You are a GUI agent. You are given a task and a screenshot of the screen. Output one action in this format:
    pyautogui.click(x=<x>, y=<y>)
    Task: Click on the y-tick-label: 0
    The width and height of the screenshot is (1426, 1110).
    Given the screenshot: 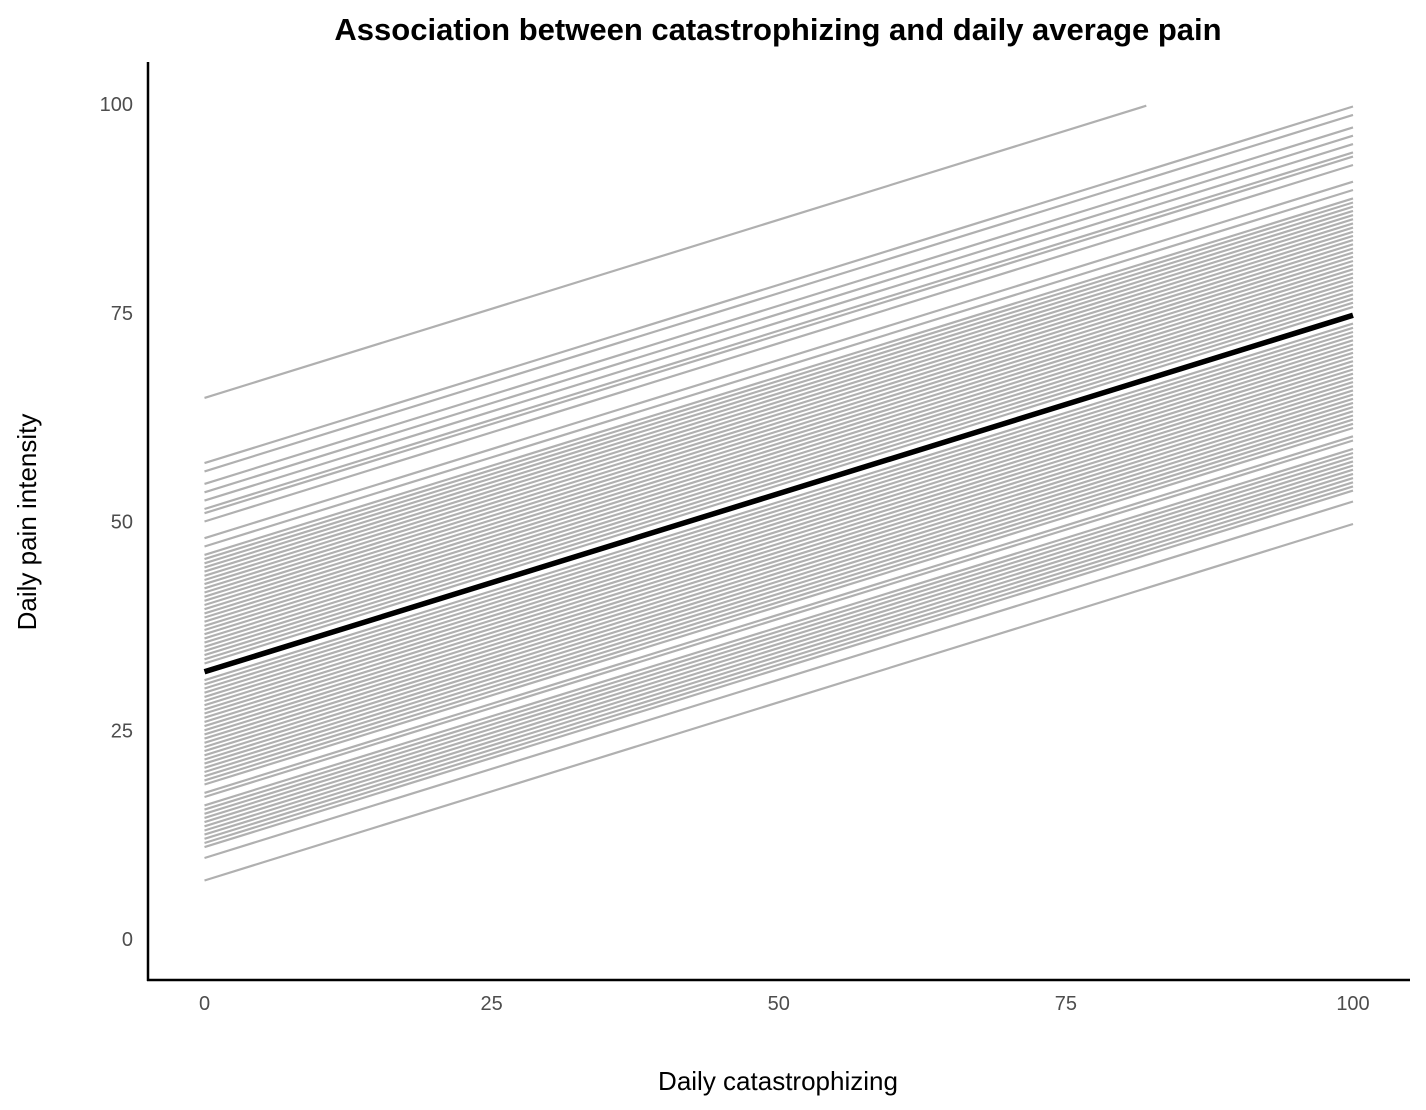 What is the action you would take?
    pyautogui.click(x=127, y=940)
    